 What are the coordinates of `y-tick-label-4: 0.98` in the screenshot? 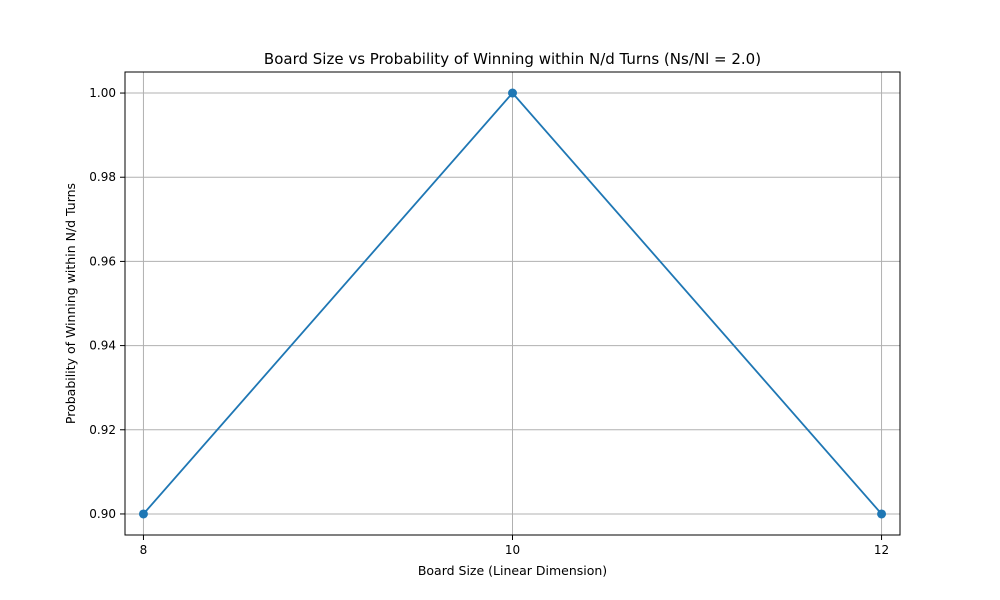 It's located at (102, 177).